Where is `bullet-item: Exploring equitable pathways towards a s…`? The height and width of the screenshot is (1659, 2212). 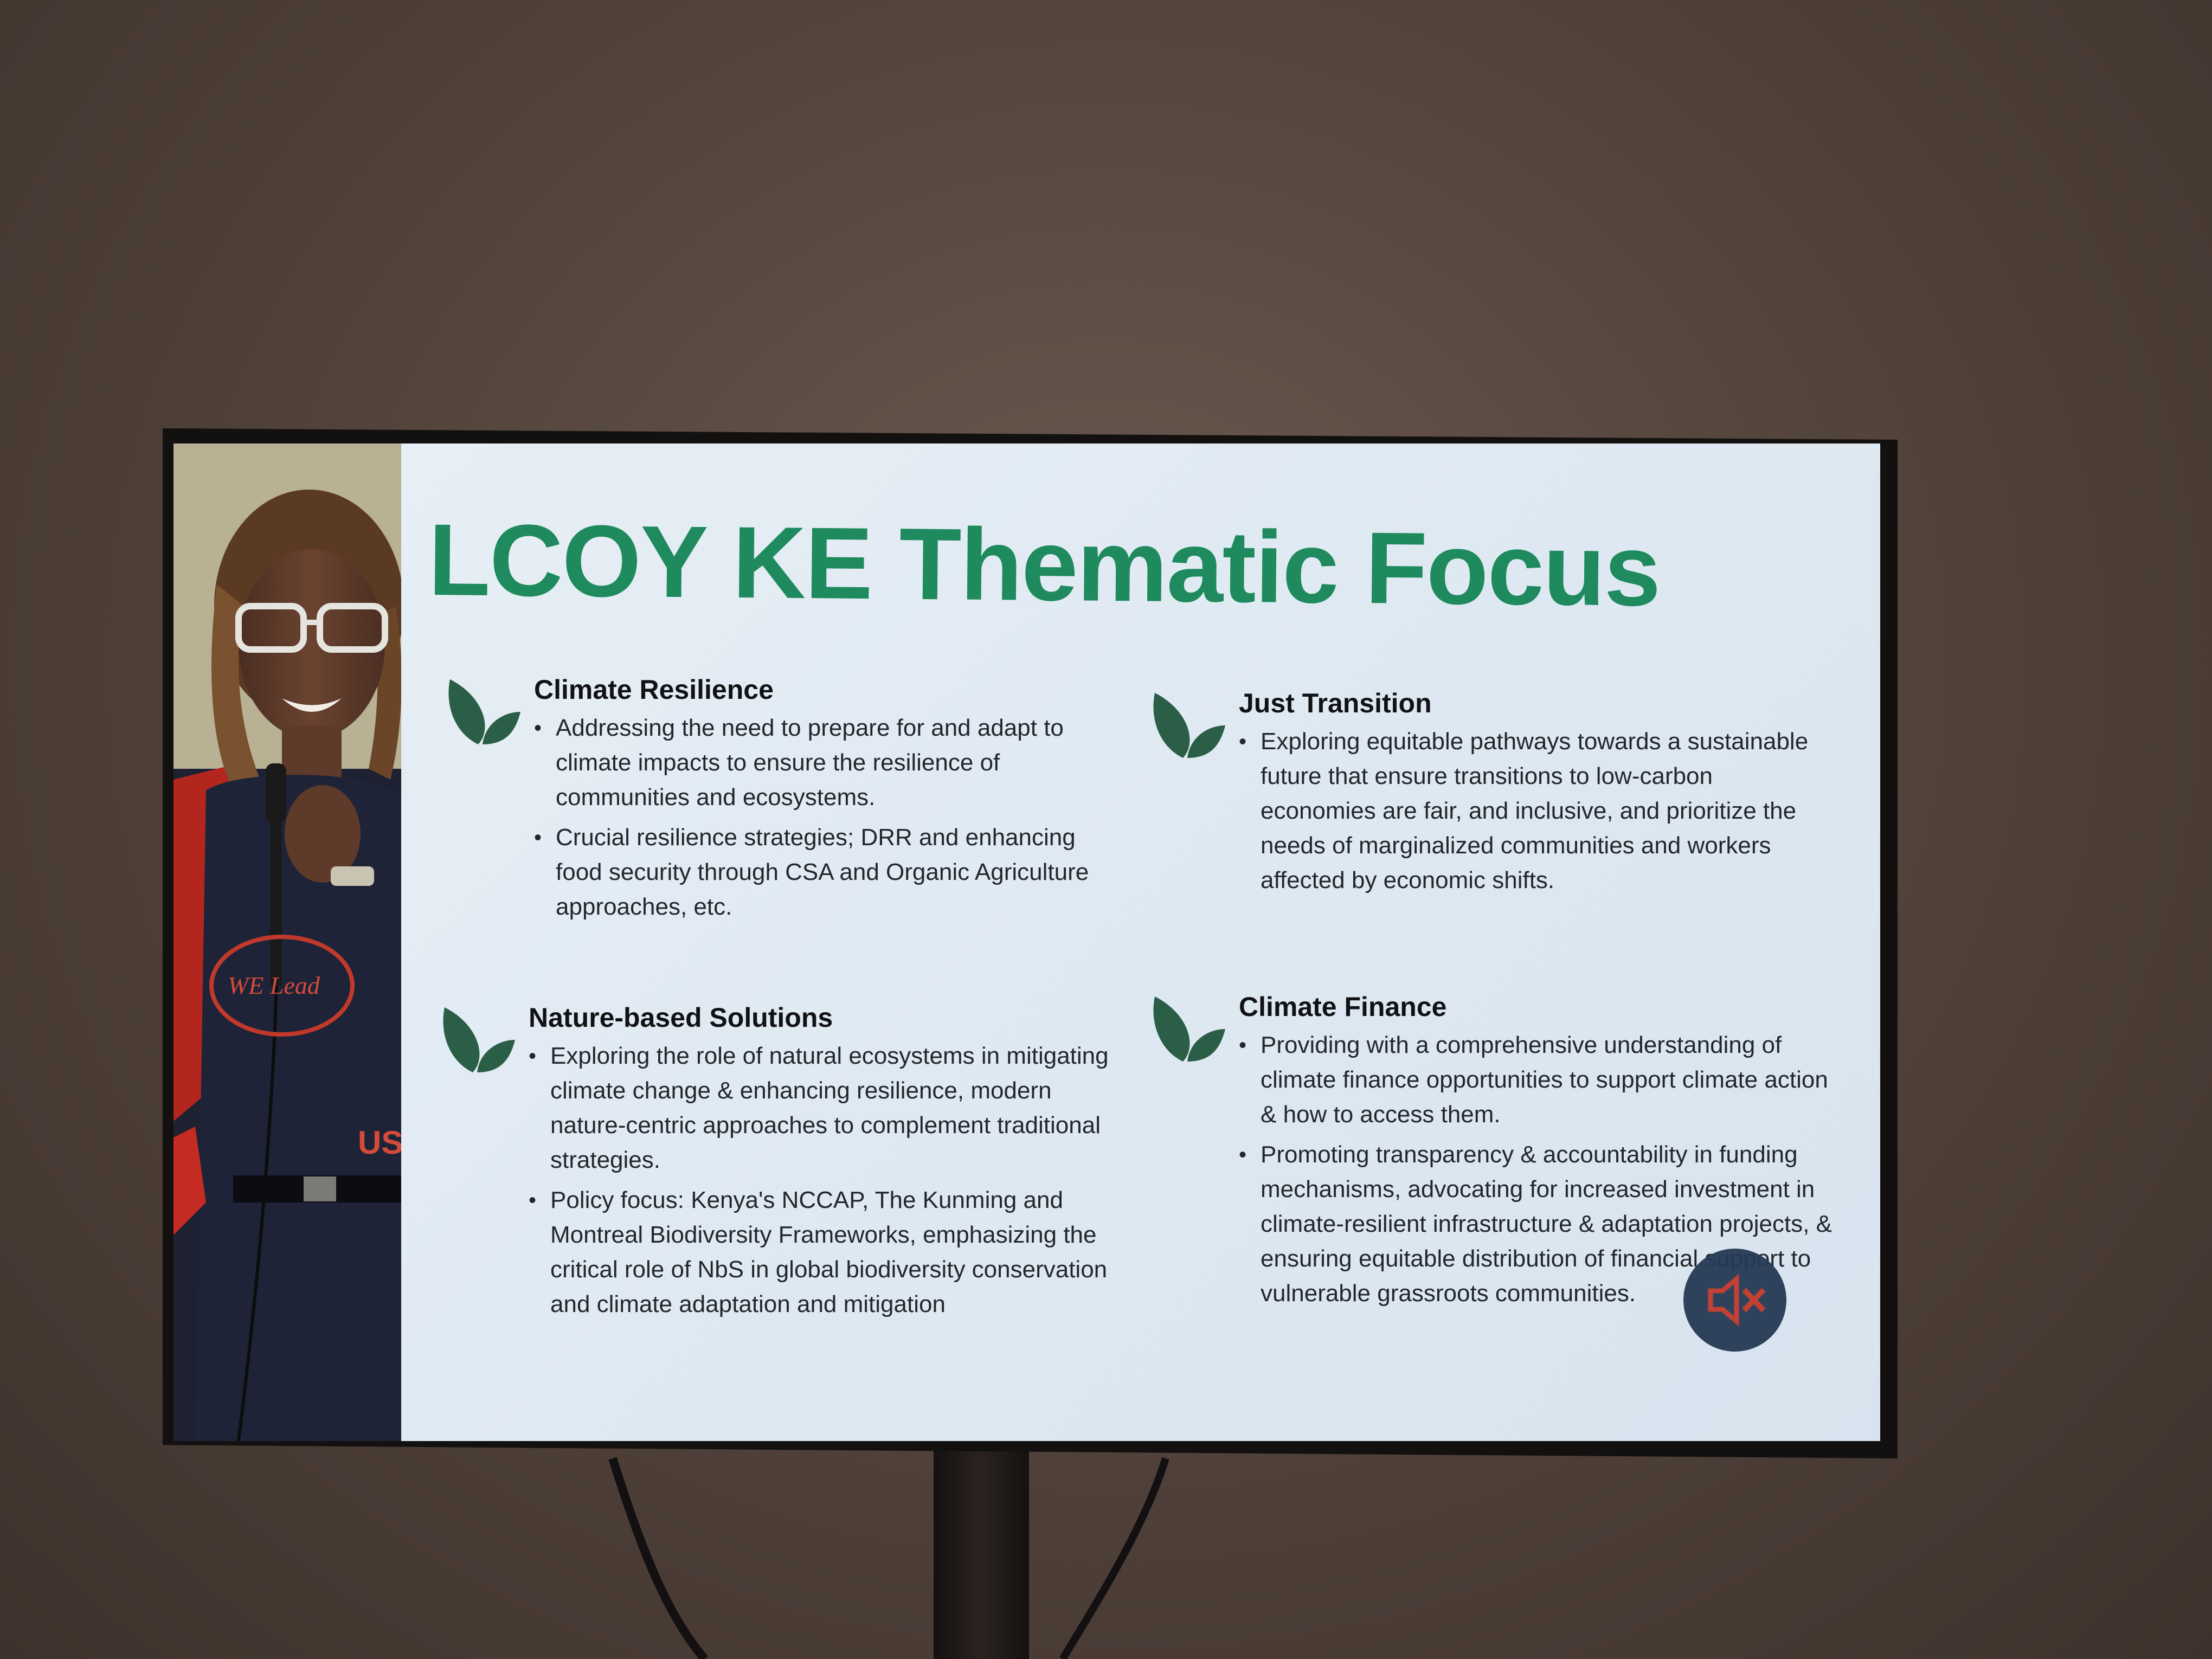 bullet-item: Exploring equitable pathways towards a s… is located at coordinates (1535, 811).